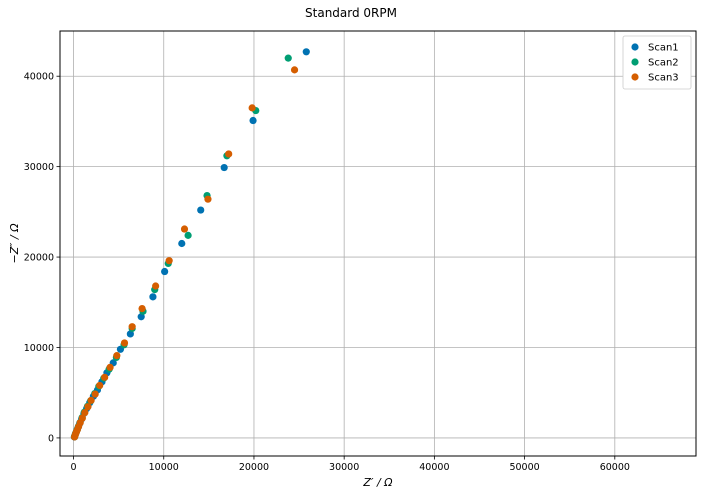  I want to click on legend-label: Scan3, so click(663, 78).